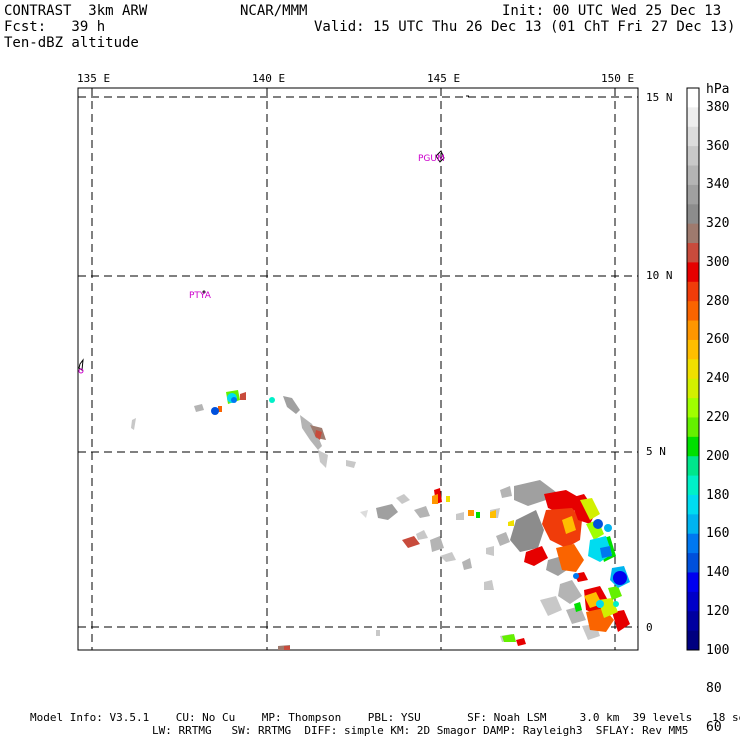 The image size is (740, 740). I want to click on colorbar, so click(693, 369).